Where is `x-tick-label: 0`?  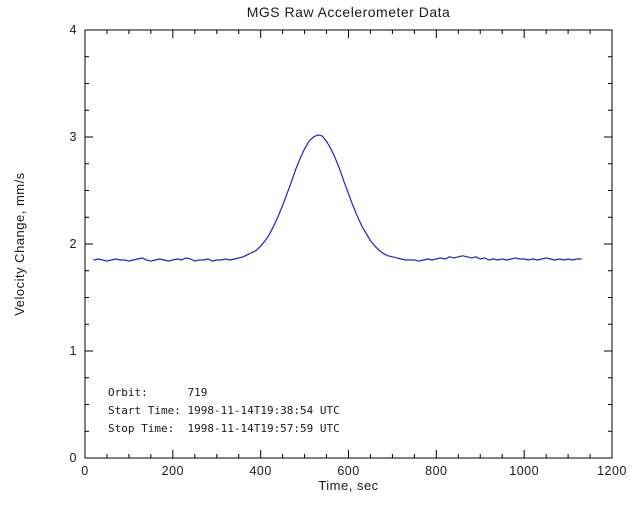
x-tick-label: 0 is located at coordinates (84, 471).